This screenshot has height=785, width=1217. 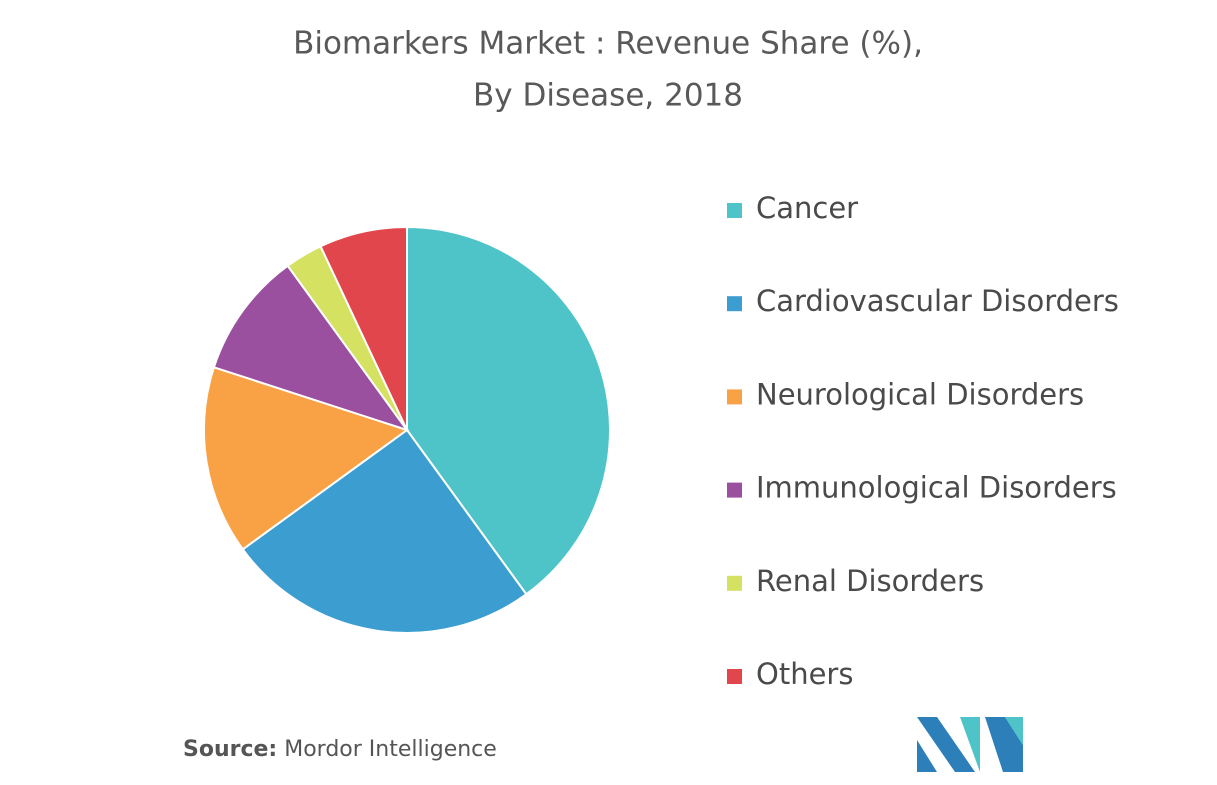 I want to click on legend-label: Others, so click(x=804, y=674).